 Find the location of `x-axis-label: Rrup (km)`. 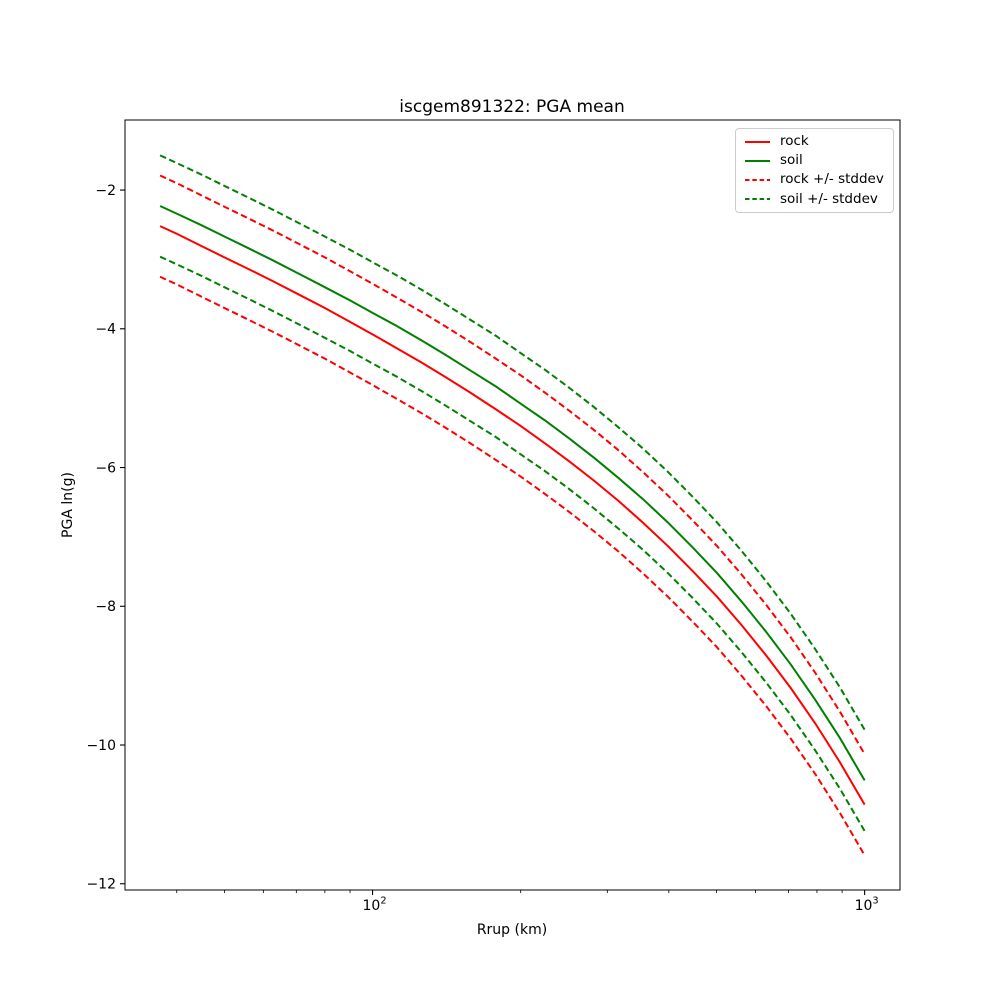

x-axis-label: Rrup (km) is located at coordinates (512, 930).